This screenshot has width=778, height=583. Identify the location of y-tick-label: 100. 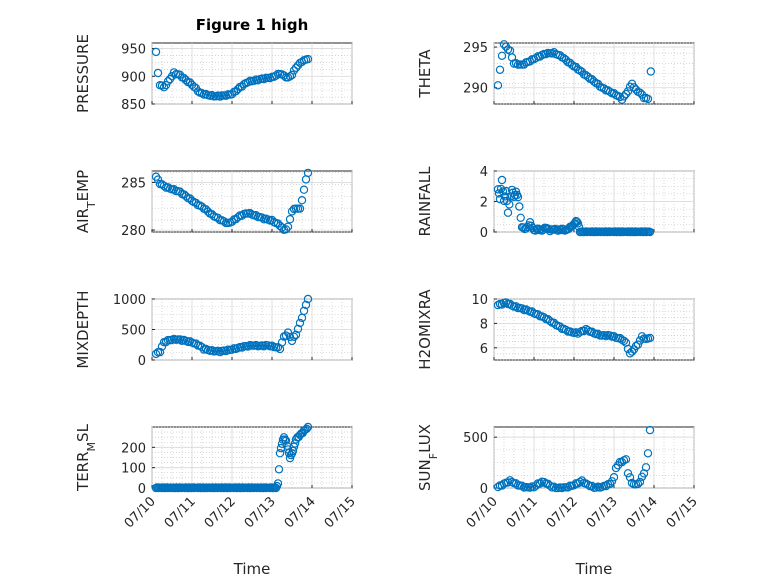
(133, 469).